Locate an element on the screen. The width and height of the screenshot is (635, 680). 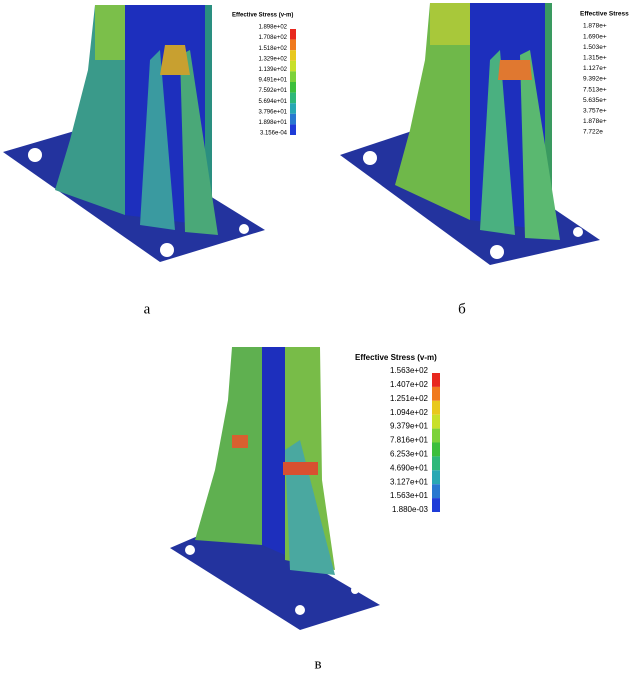
model-c is located at coordinates (275, 488).